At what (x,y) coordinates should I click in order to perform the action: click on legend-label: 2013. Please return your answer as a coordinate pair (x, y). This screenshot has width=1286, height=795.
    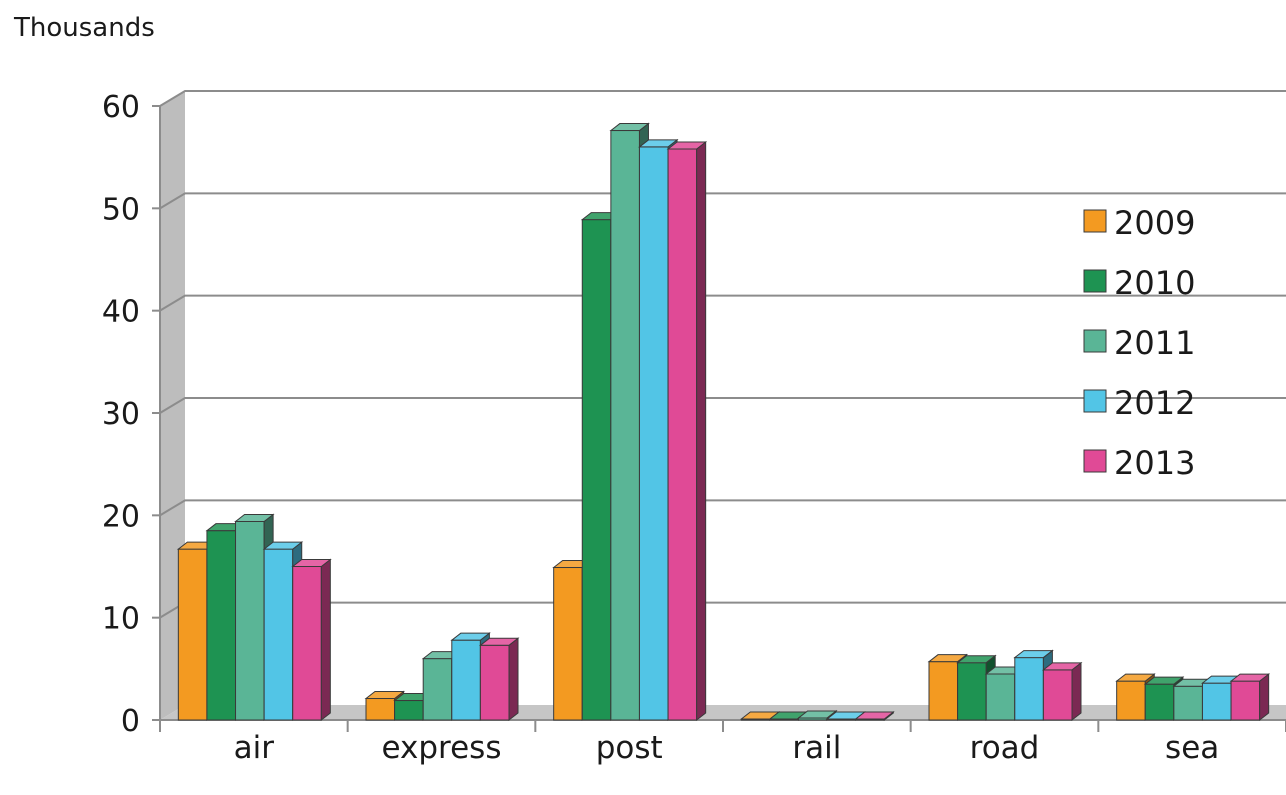
    Looking at the image, I should click on (1154, 463).